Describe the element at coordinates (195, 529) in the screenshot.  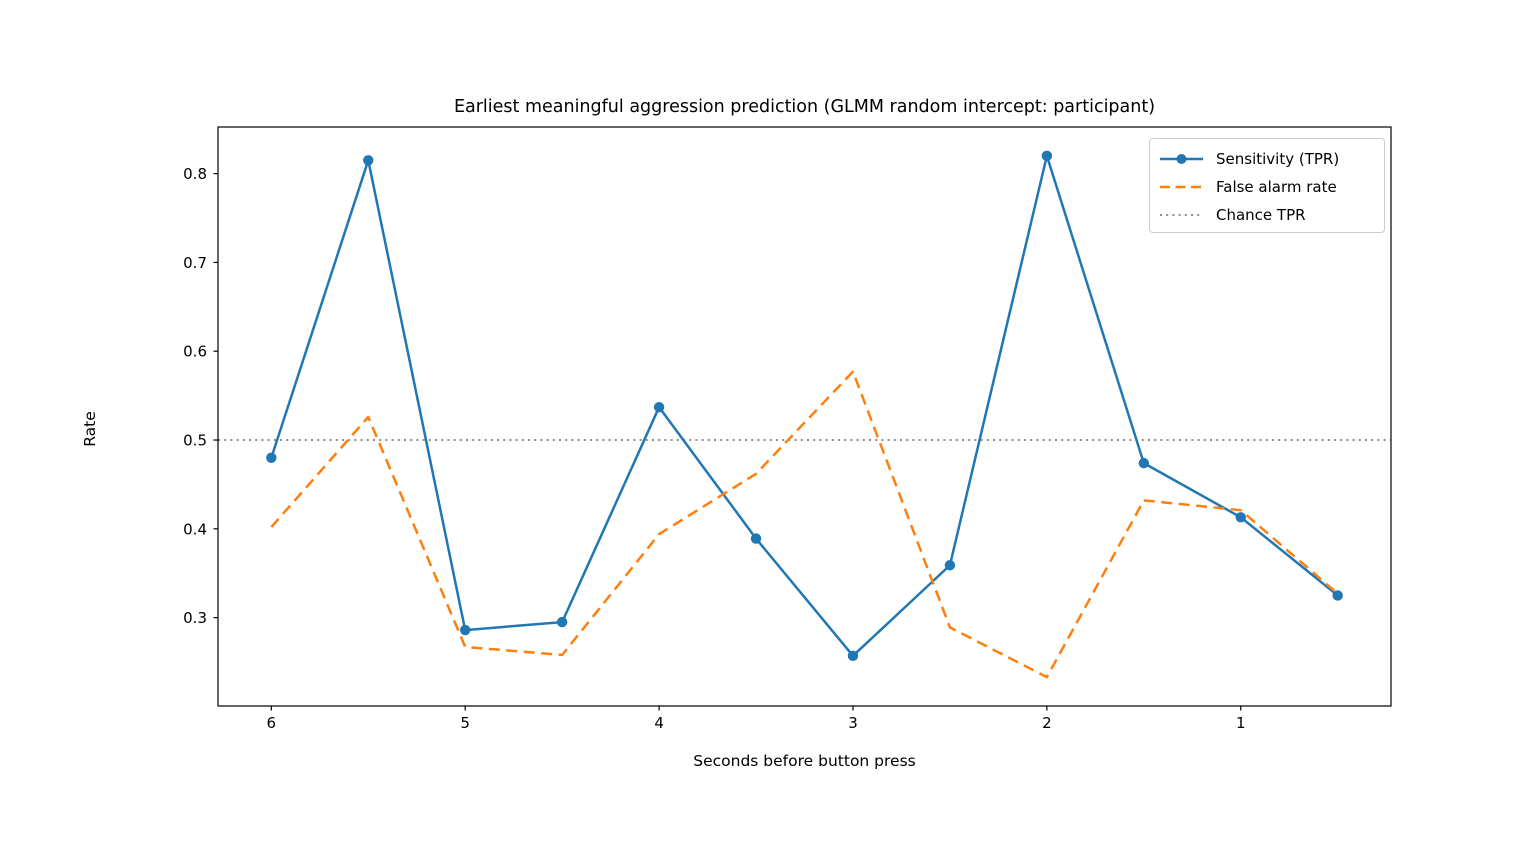
I see `y-tick-label: 0.4` at that location.